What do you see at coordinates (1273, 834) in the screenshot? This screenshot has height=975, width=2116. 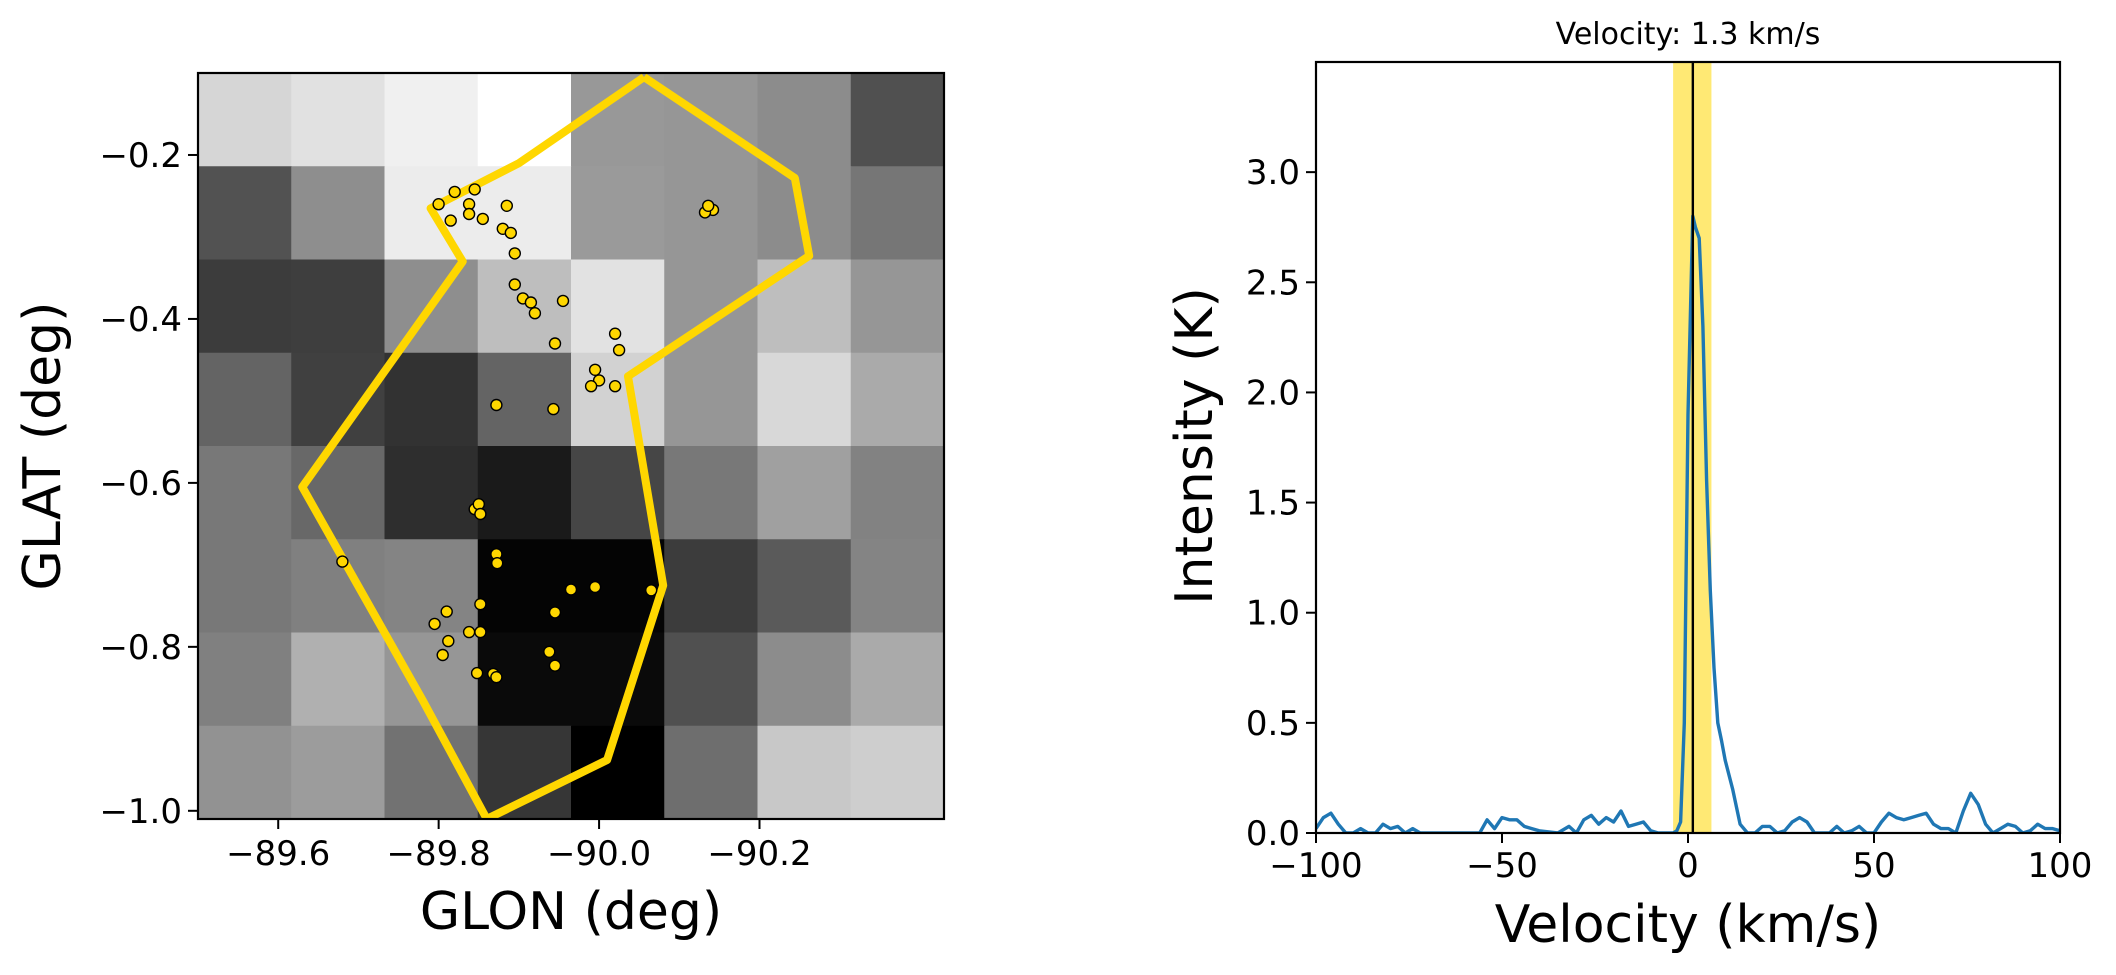 I see `spectrum-y-tick-label: 0.0` at bounding box center [1273, 834].